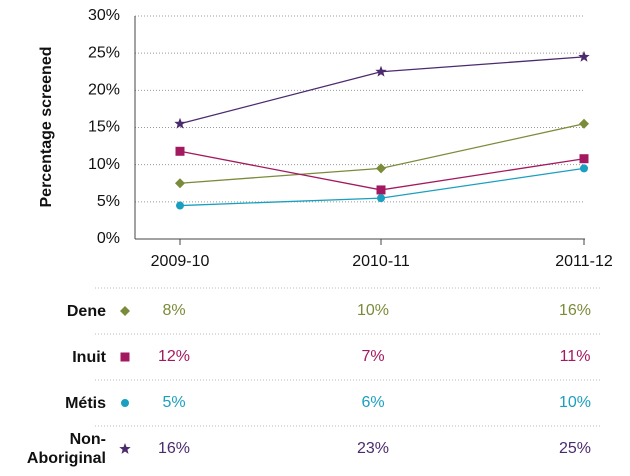 The height and width of the screenshot is (476, 630). Describe the element at coordinates (382, 153) in the screenshot. I see `series-line` at that location.